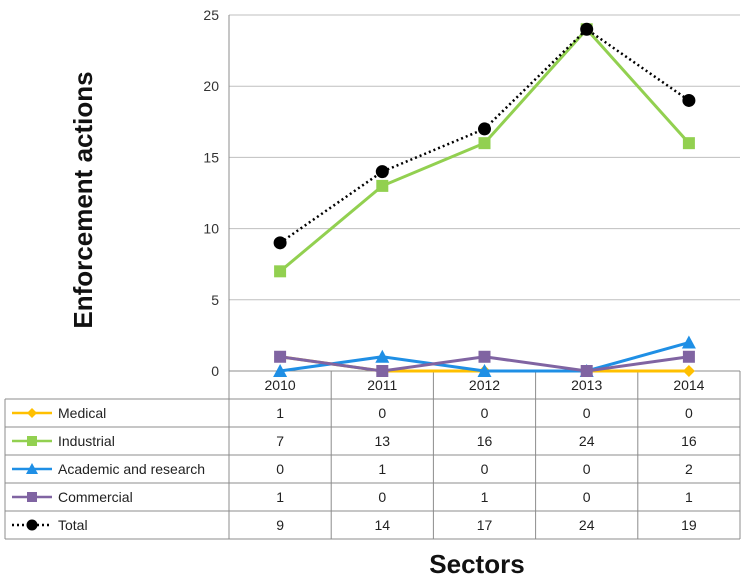  I want to click on x-tick-label: 2013, so click(586, 385).